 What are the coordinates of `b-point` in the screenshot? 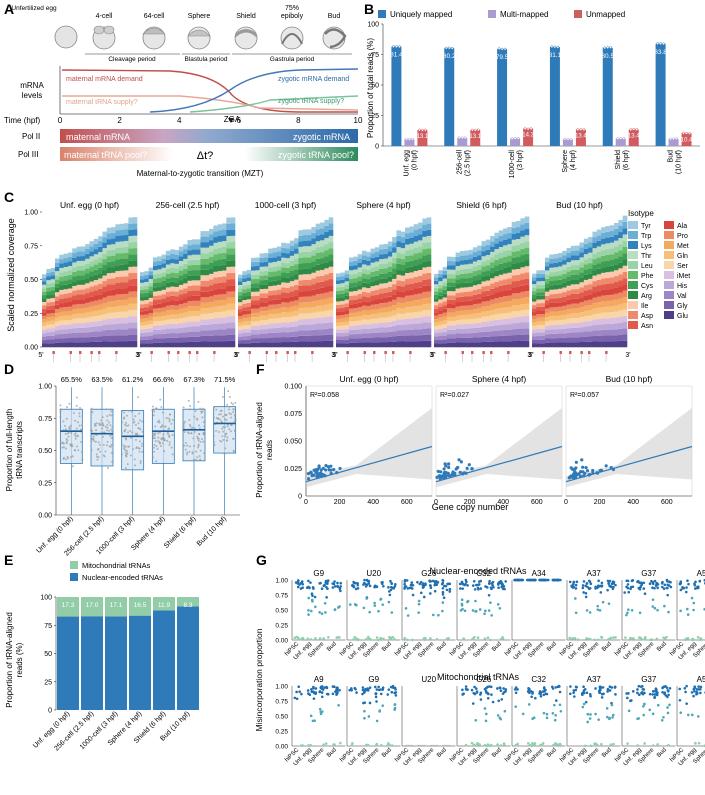 It's located at (631, 129).